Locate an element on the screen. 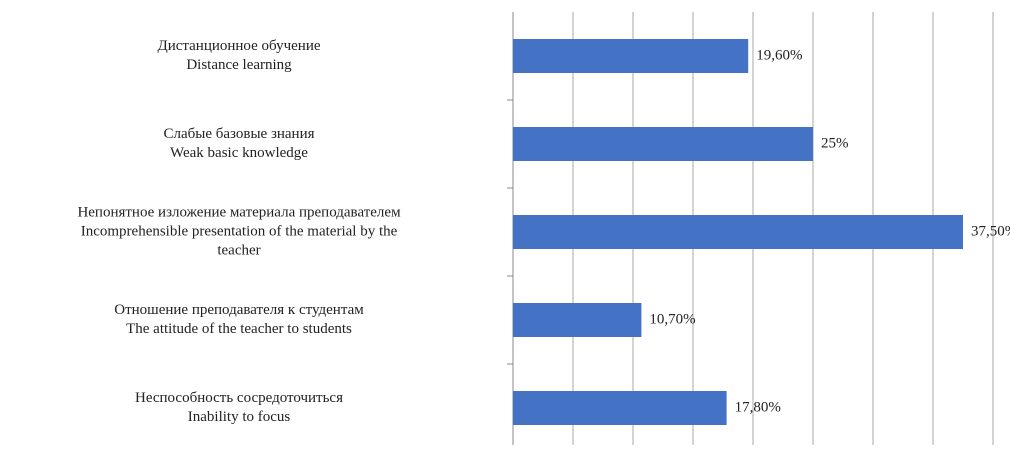  value-label: 25% is located at coordinates (835, 143).